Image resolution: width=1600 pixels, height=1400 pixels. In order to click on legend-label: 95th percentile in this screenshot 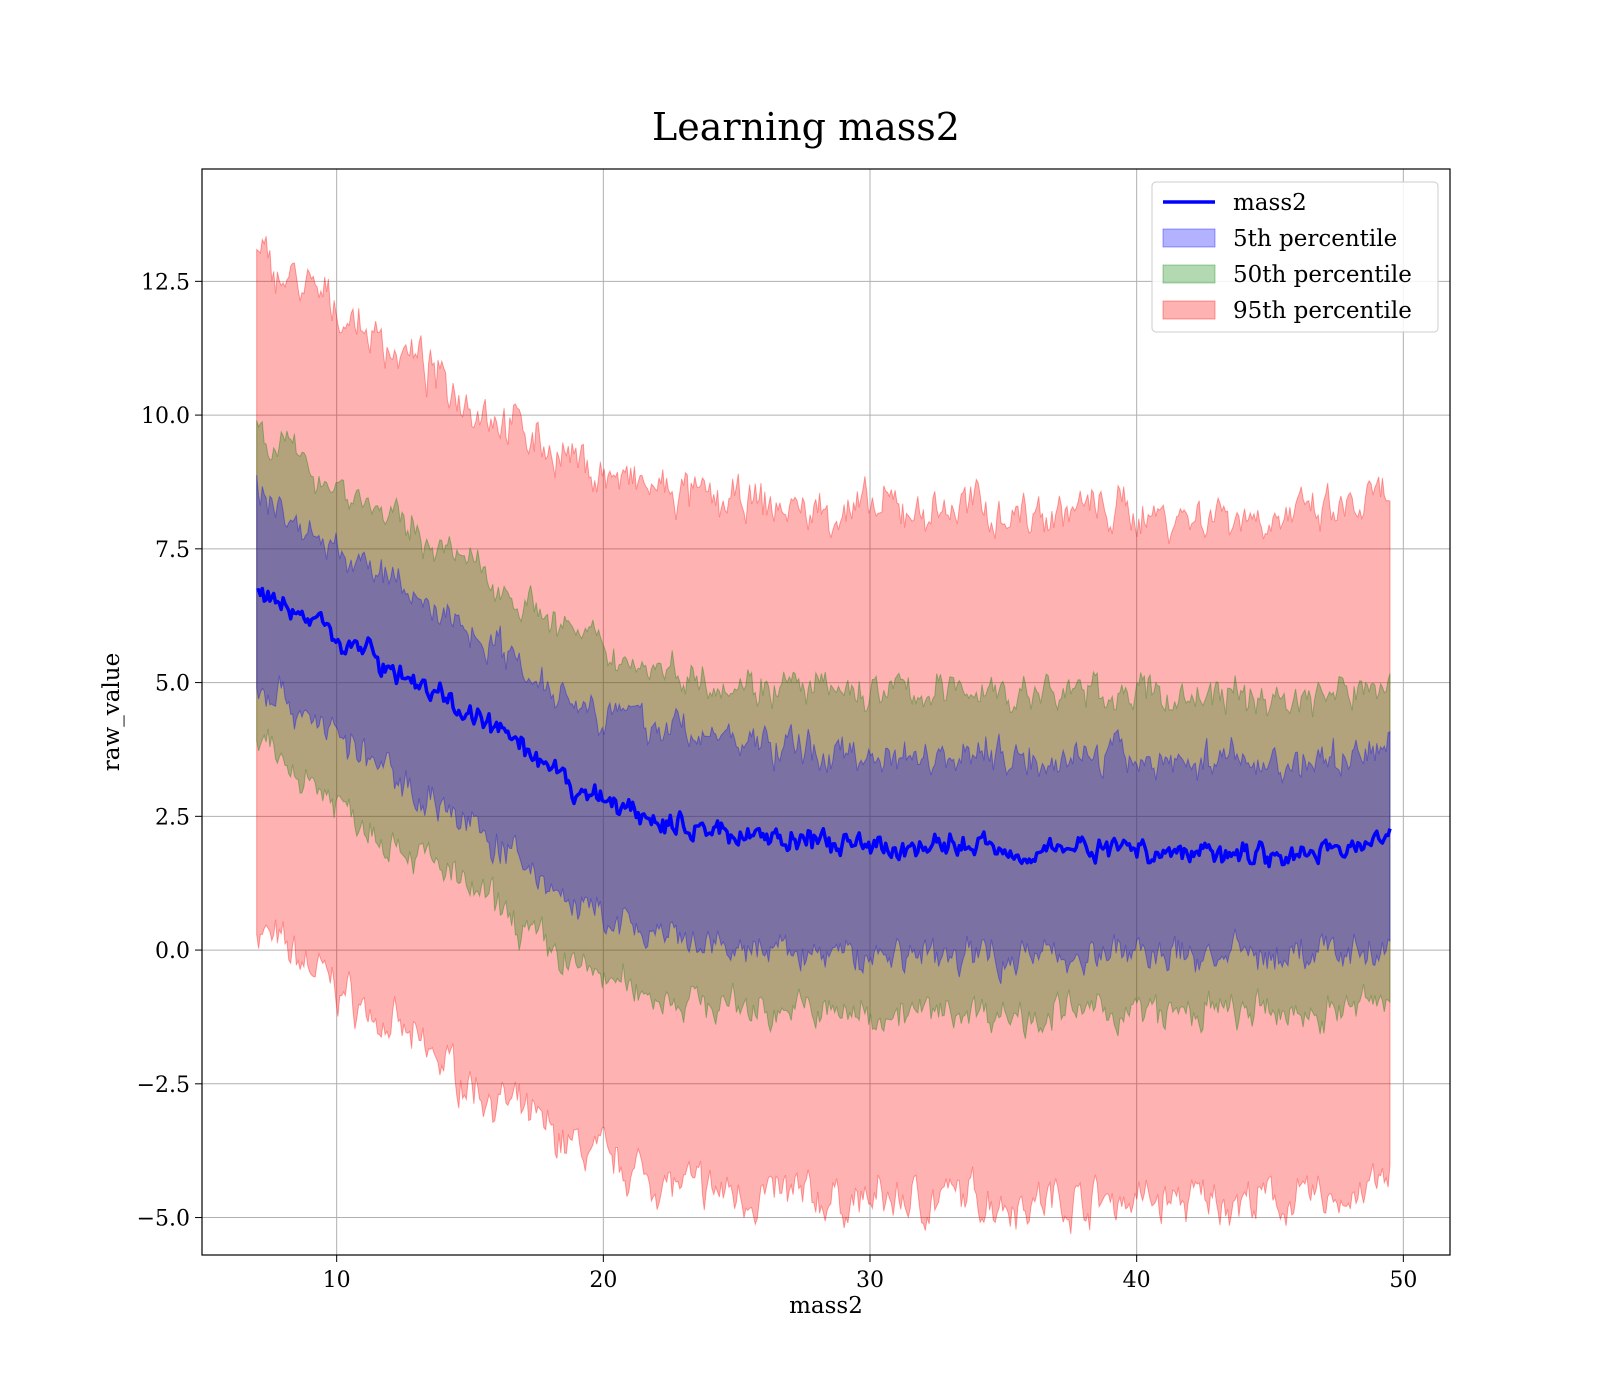, I will do `click(1322, 311)`.